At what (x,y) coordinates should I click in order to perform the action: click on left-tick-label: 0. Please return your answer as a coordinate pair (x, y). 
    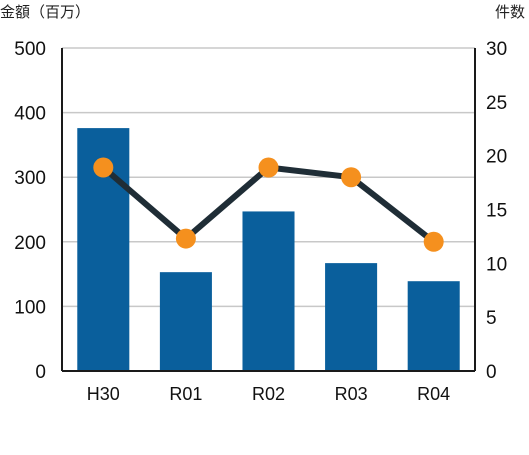
    Looking at the image, I should click on (40, 372).